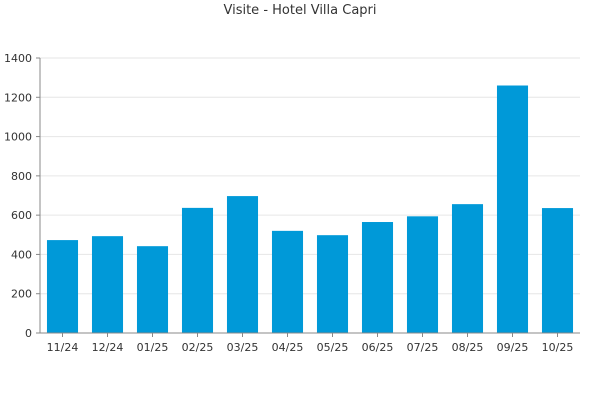  What do you see at coordinates (21, 176) in the screenshot?
I see `y-tick-label: 800` at bounding box center [21, 176].